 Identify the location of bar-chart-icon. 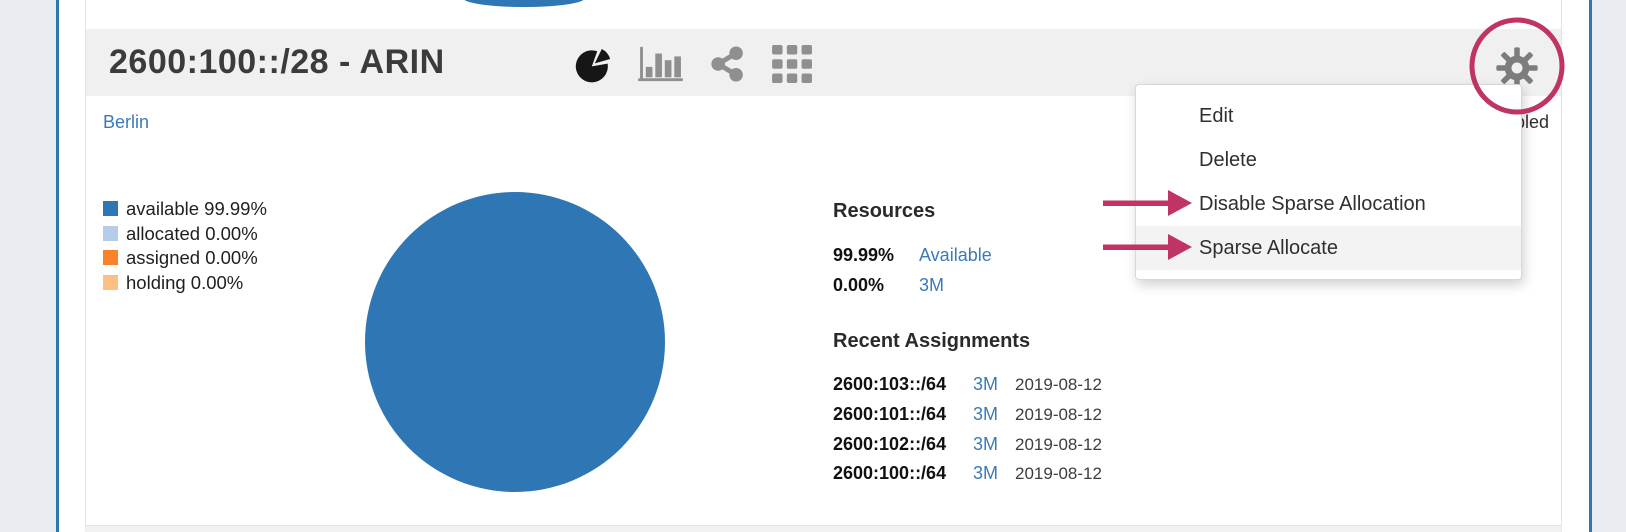
(661, 64).